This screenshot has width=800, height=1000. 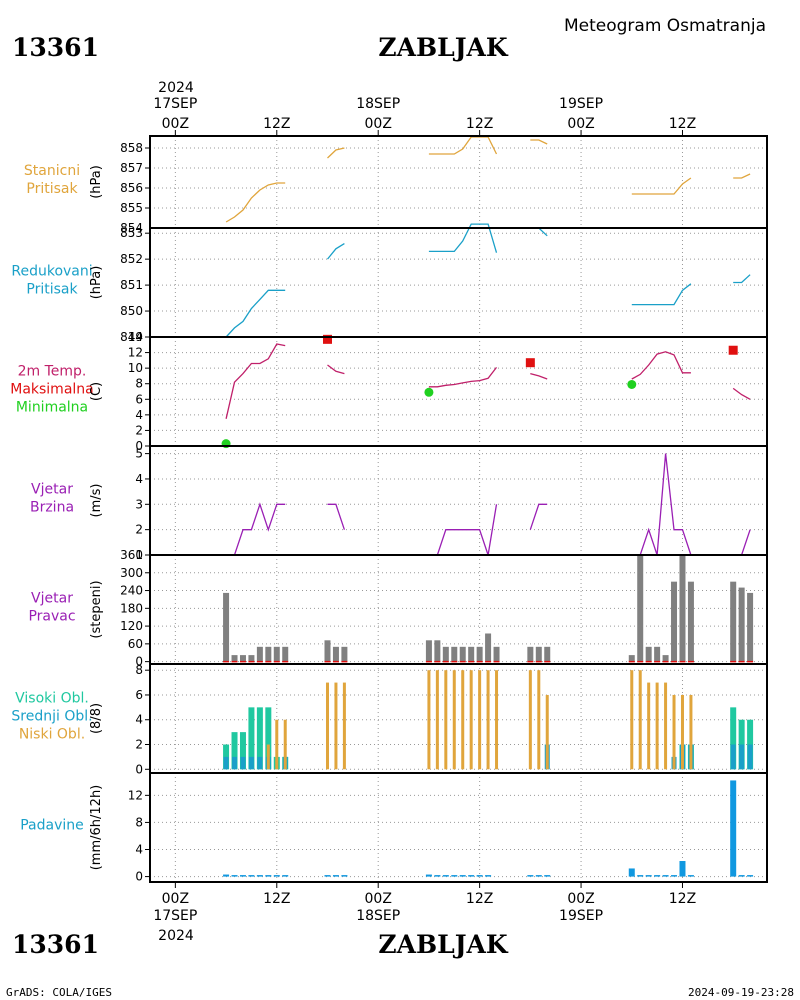 I want to click on y-axis-label: (m/s), so click(x=96, y=501).